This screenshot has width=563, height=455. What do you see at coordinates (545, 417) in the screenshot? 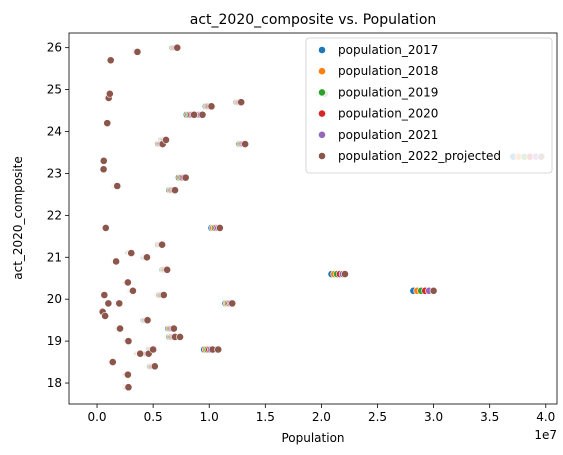
I see `x-tick-label: 4.0` at bounding box center [545, 417].